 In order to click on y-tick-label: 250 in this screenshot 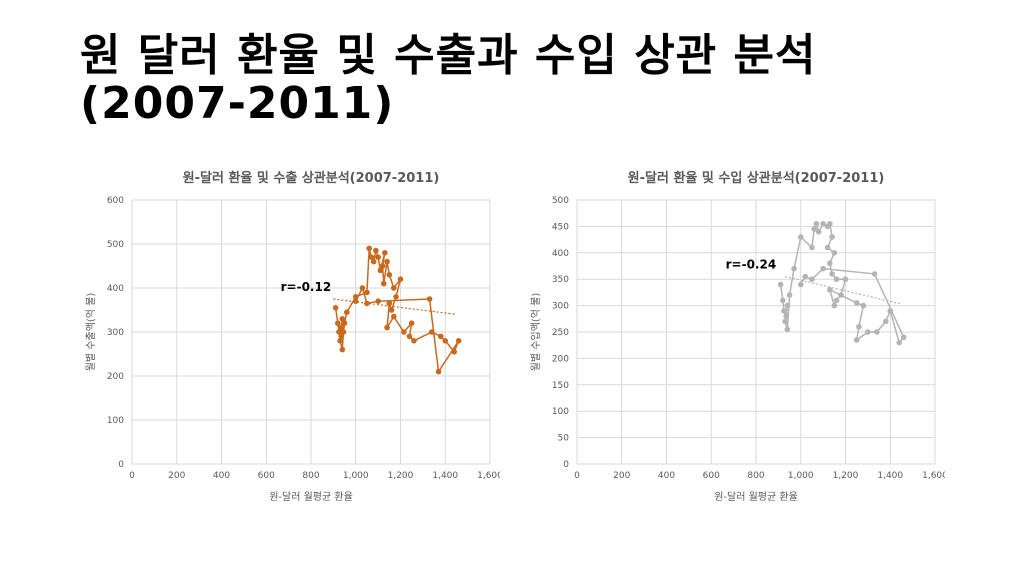, I will do `click(560, 333)`.